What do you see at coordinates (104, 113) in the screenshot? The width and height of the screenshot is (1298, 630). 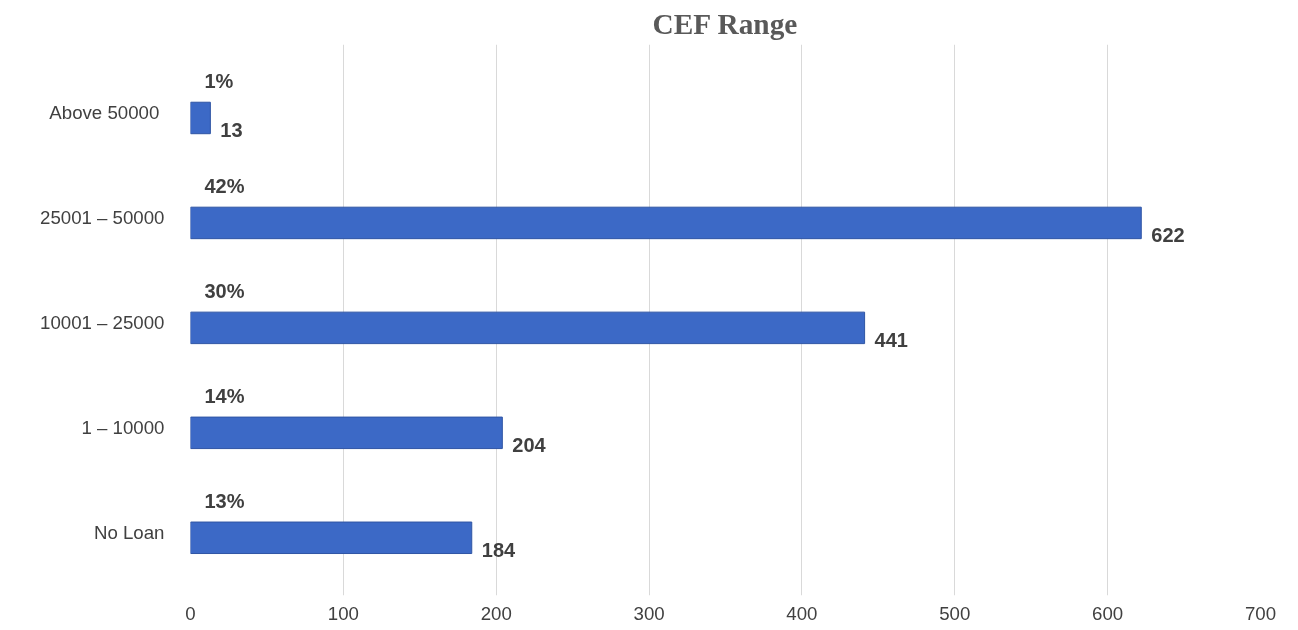 I see `y-tick-label: Above 50000` at bounding box center [104, 113].